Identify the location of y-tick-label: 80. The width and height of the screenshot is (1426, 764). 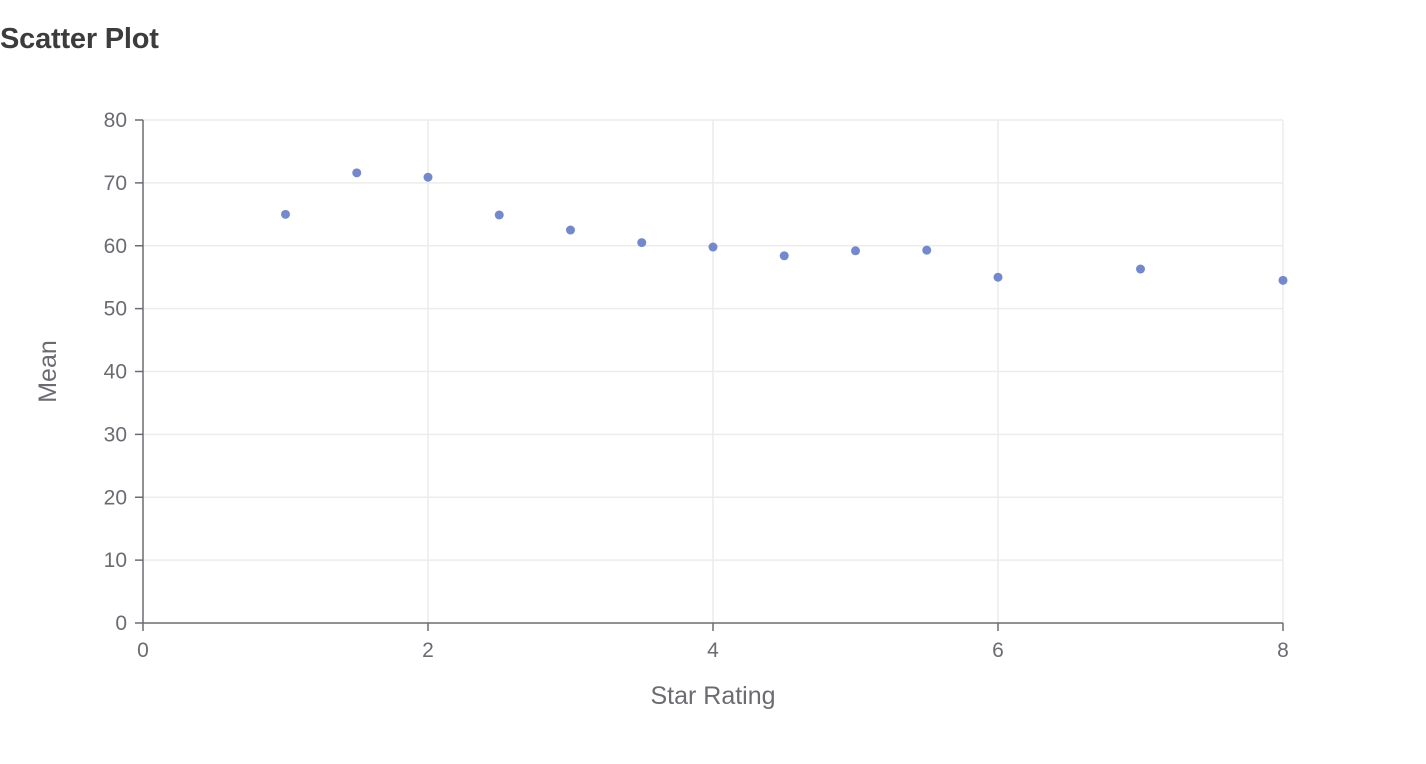
(115, 120).